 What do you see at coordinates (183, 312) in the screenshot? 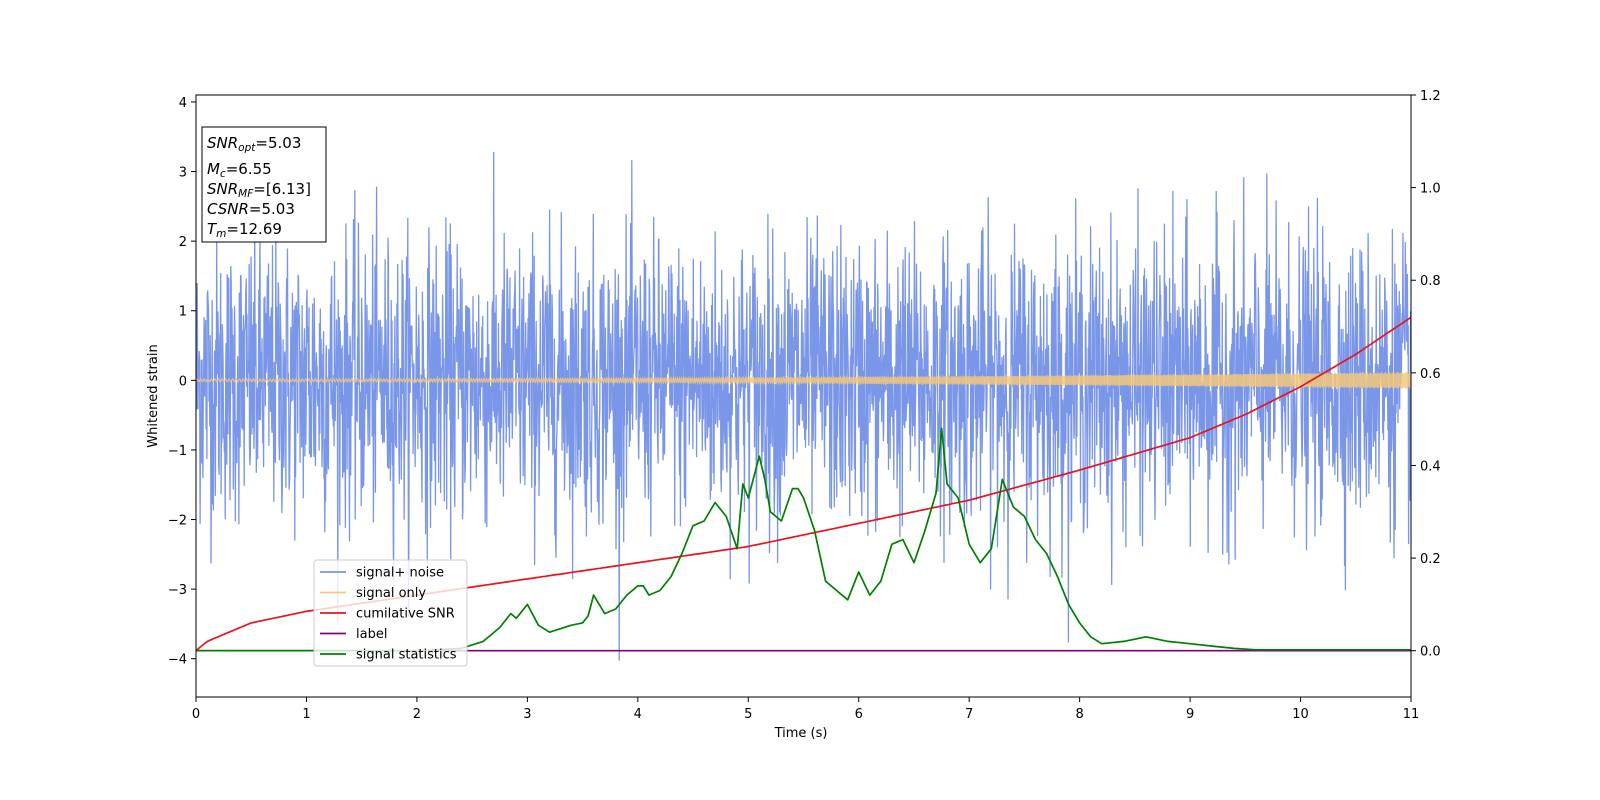
I see `y-tick-label: 1` at bounding box center [183, 312].